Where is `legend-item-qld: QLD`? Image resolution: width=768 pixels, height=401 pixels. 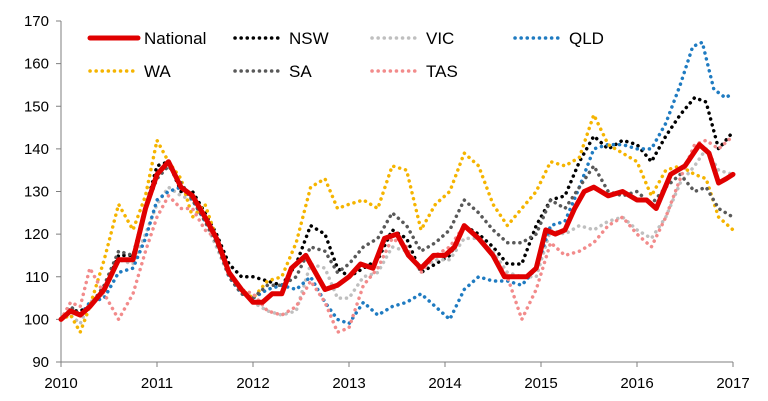
legend-item-qld: QLD is located at coordinates (558, 38).